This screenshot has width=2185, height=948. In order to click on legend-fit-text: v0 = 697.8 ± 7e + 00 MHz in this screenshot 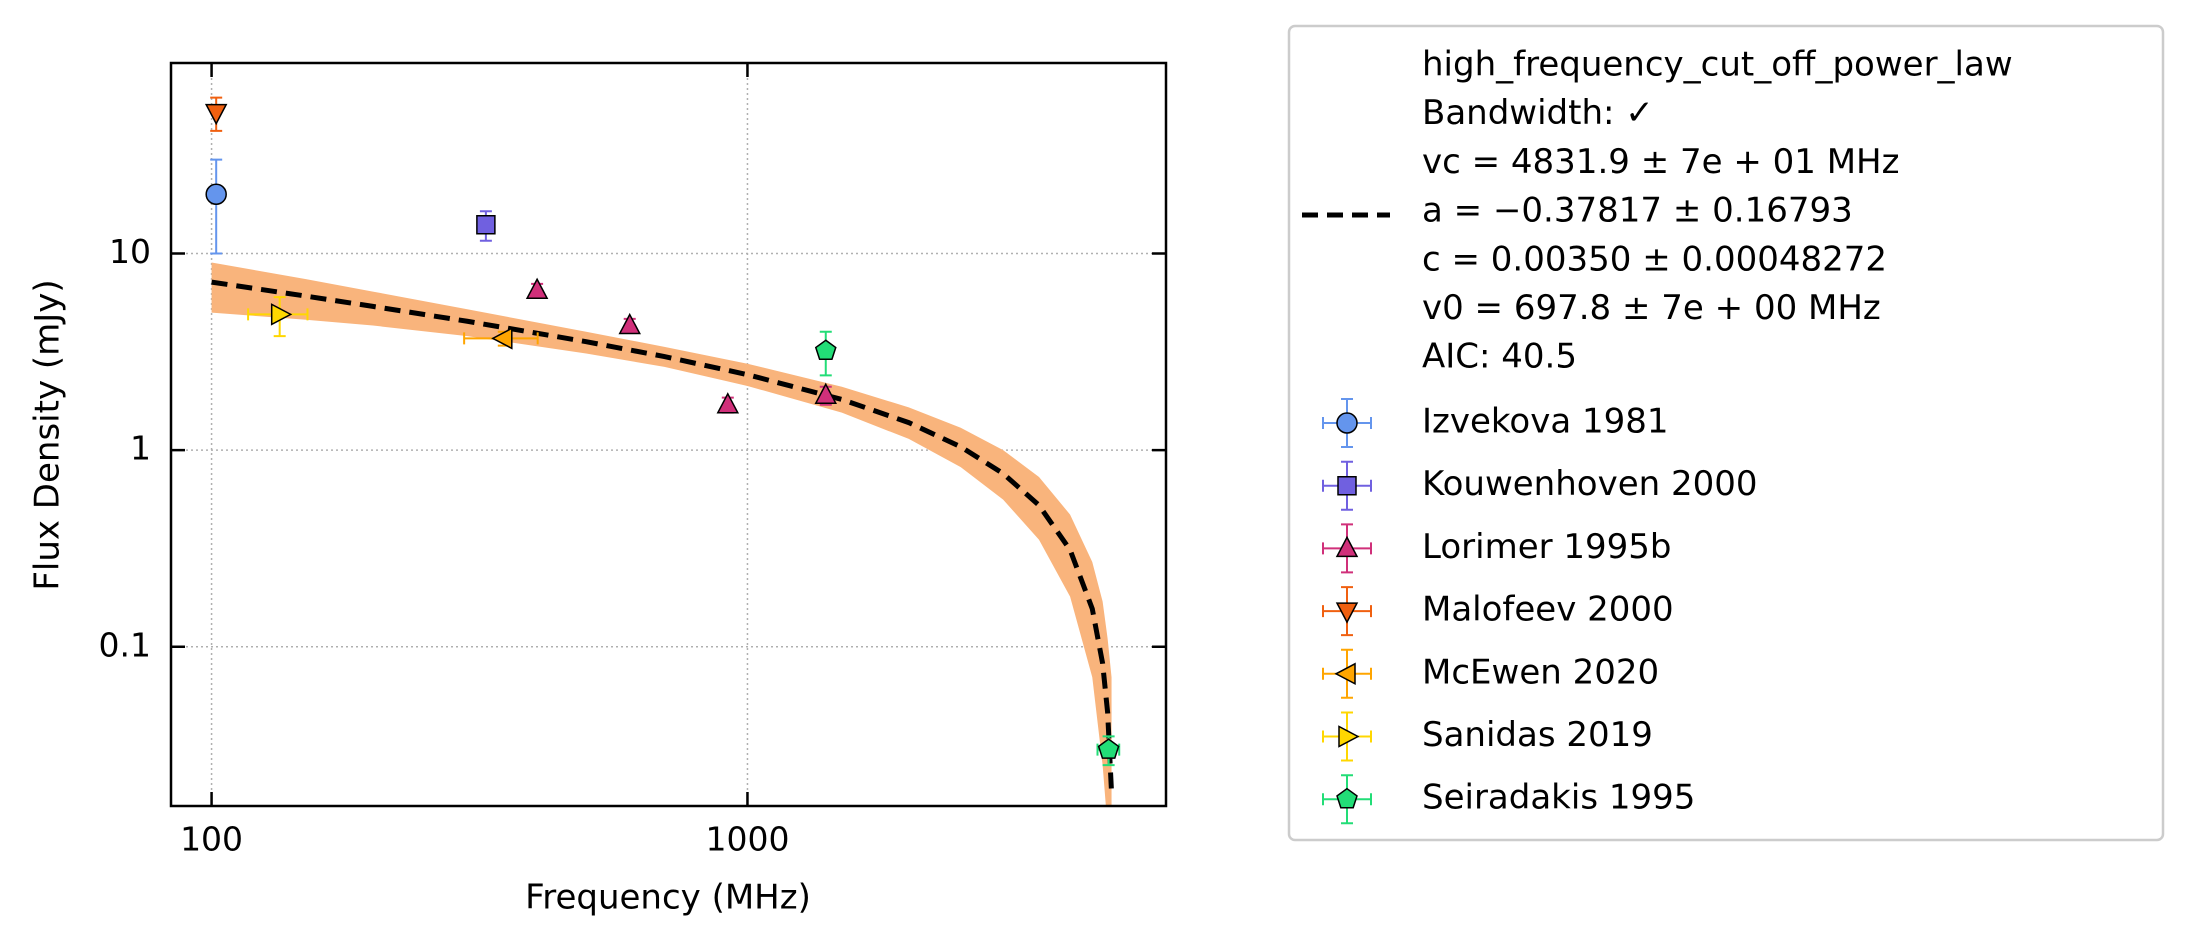, I will do `click(1651, 308)`.